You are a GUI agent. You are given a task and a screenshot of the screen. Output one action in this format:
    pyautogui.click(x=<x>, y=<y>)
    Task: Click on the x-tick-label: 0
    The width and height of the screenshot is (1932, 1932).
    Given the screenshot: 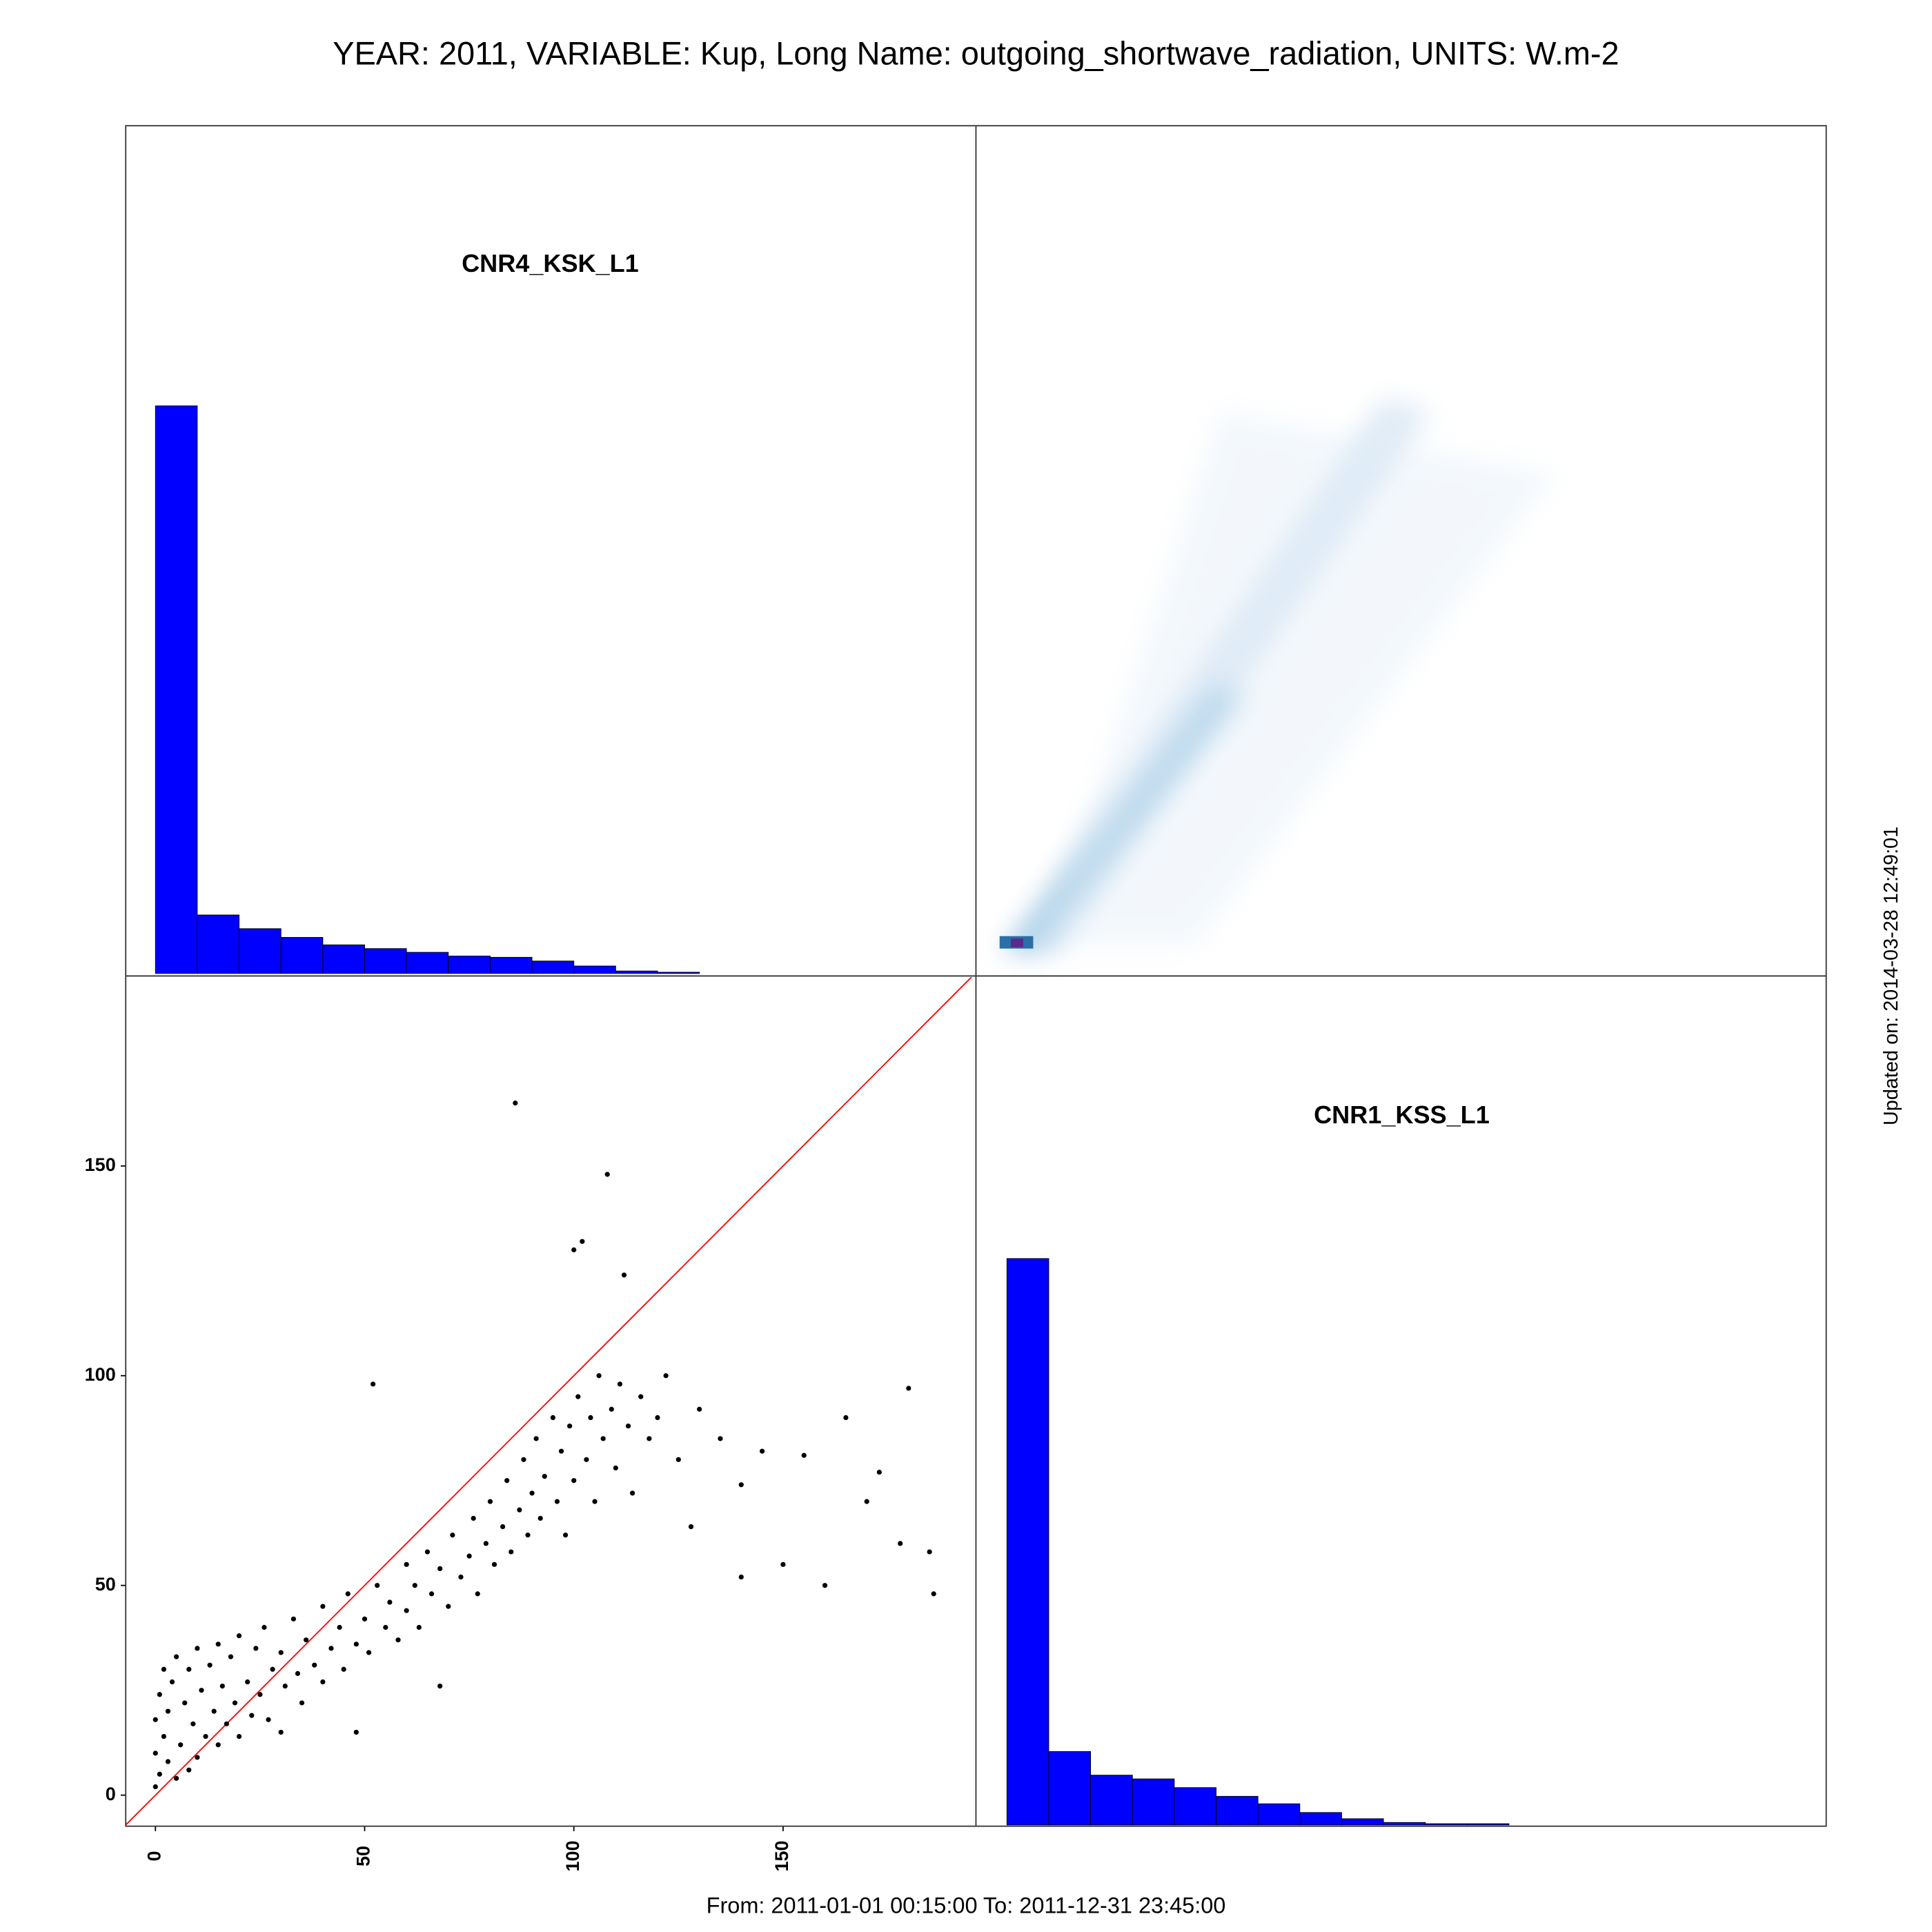 What is the action you would take?
    pyautogui.click(x=154, y=1856)
    